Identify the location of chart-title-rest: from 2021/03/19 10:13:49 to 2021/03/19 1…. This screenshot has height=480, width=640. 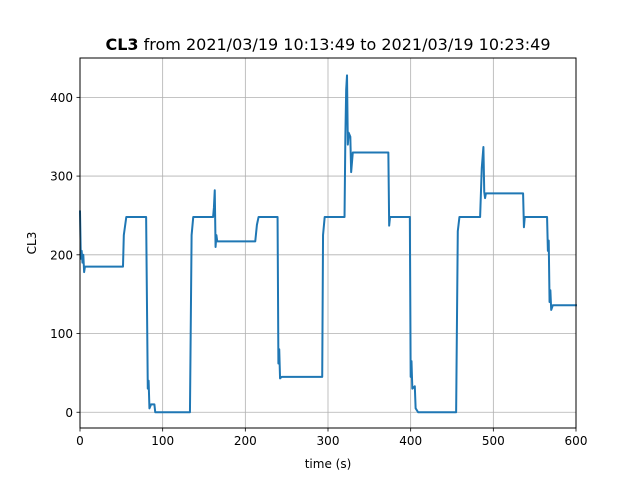
(345, 44).